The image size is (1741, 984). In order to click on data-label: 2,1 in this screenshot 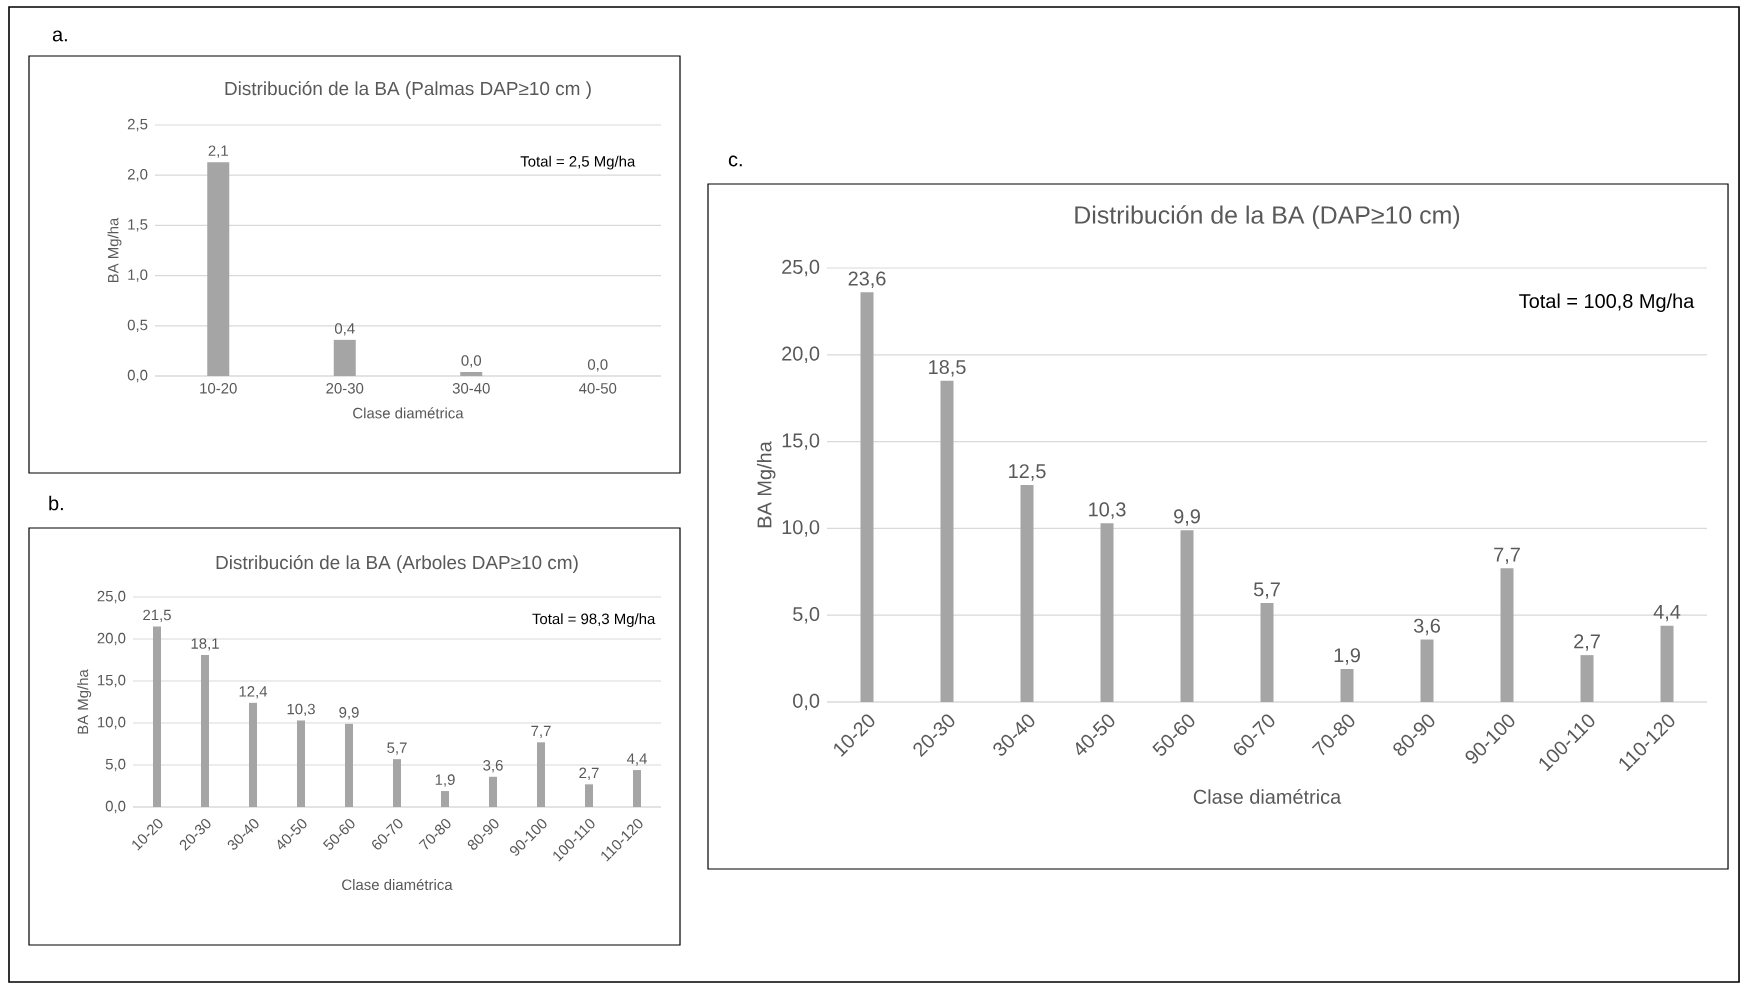, I will do `click(218, 151)`.